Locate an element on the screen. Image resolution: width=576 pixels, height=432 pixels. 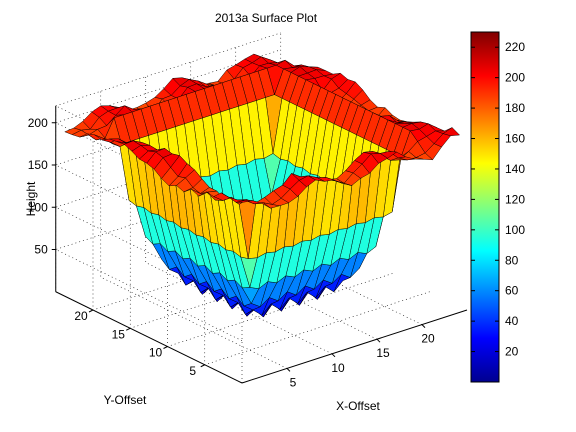
z-tick-label: 50 is located at coordinates (41, 250).